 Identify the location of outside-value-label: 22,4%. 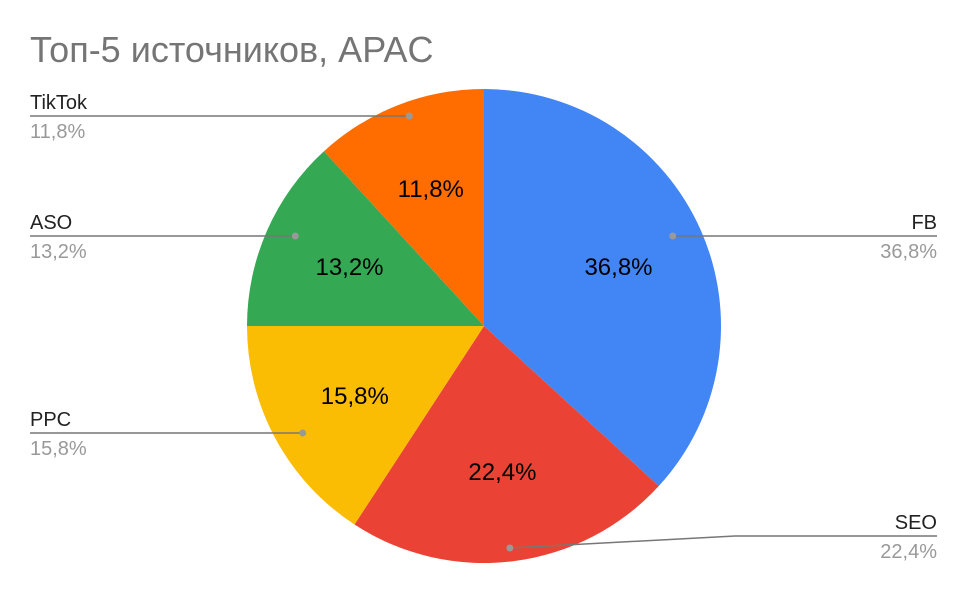
(908, 552).